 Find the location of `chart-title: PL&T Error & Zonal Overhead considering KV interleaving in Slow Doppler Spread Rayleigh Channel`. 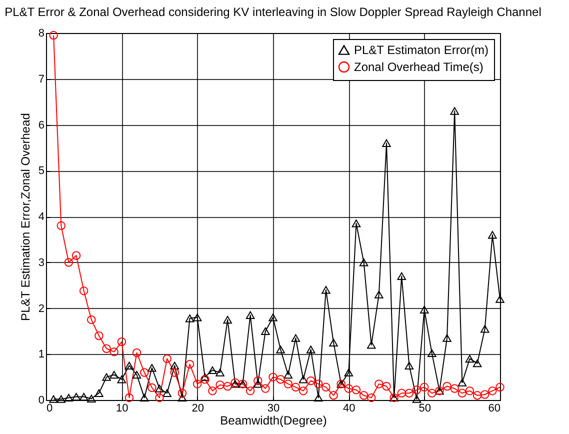

chart-title: PL&T Error & Zonal Overhead considering KV interleaving in Slow Doppler Spread Rayleigh Channel is located at coordinates (273, 12).